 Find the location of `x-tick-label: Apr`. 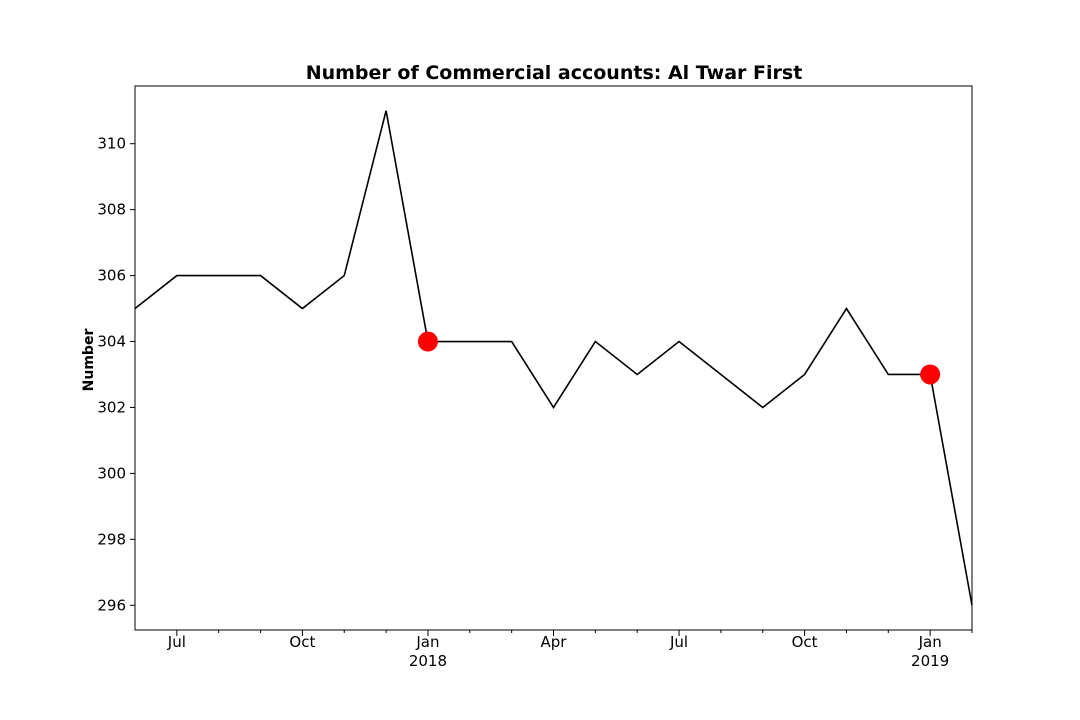

x-tick-label: Apr is located at coordinates (554, 642).